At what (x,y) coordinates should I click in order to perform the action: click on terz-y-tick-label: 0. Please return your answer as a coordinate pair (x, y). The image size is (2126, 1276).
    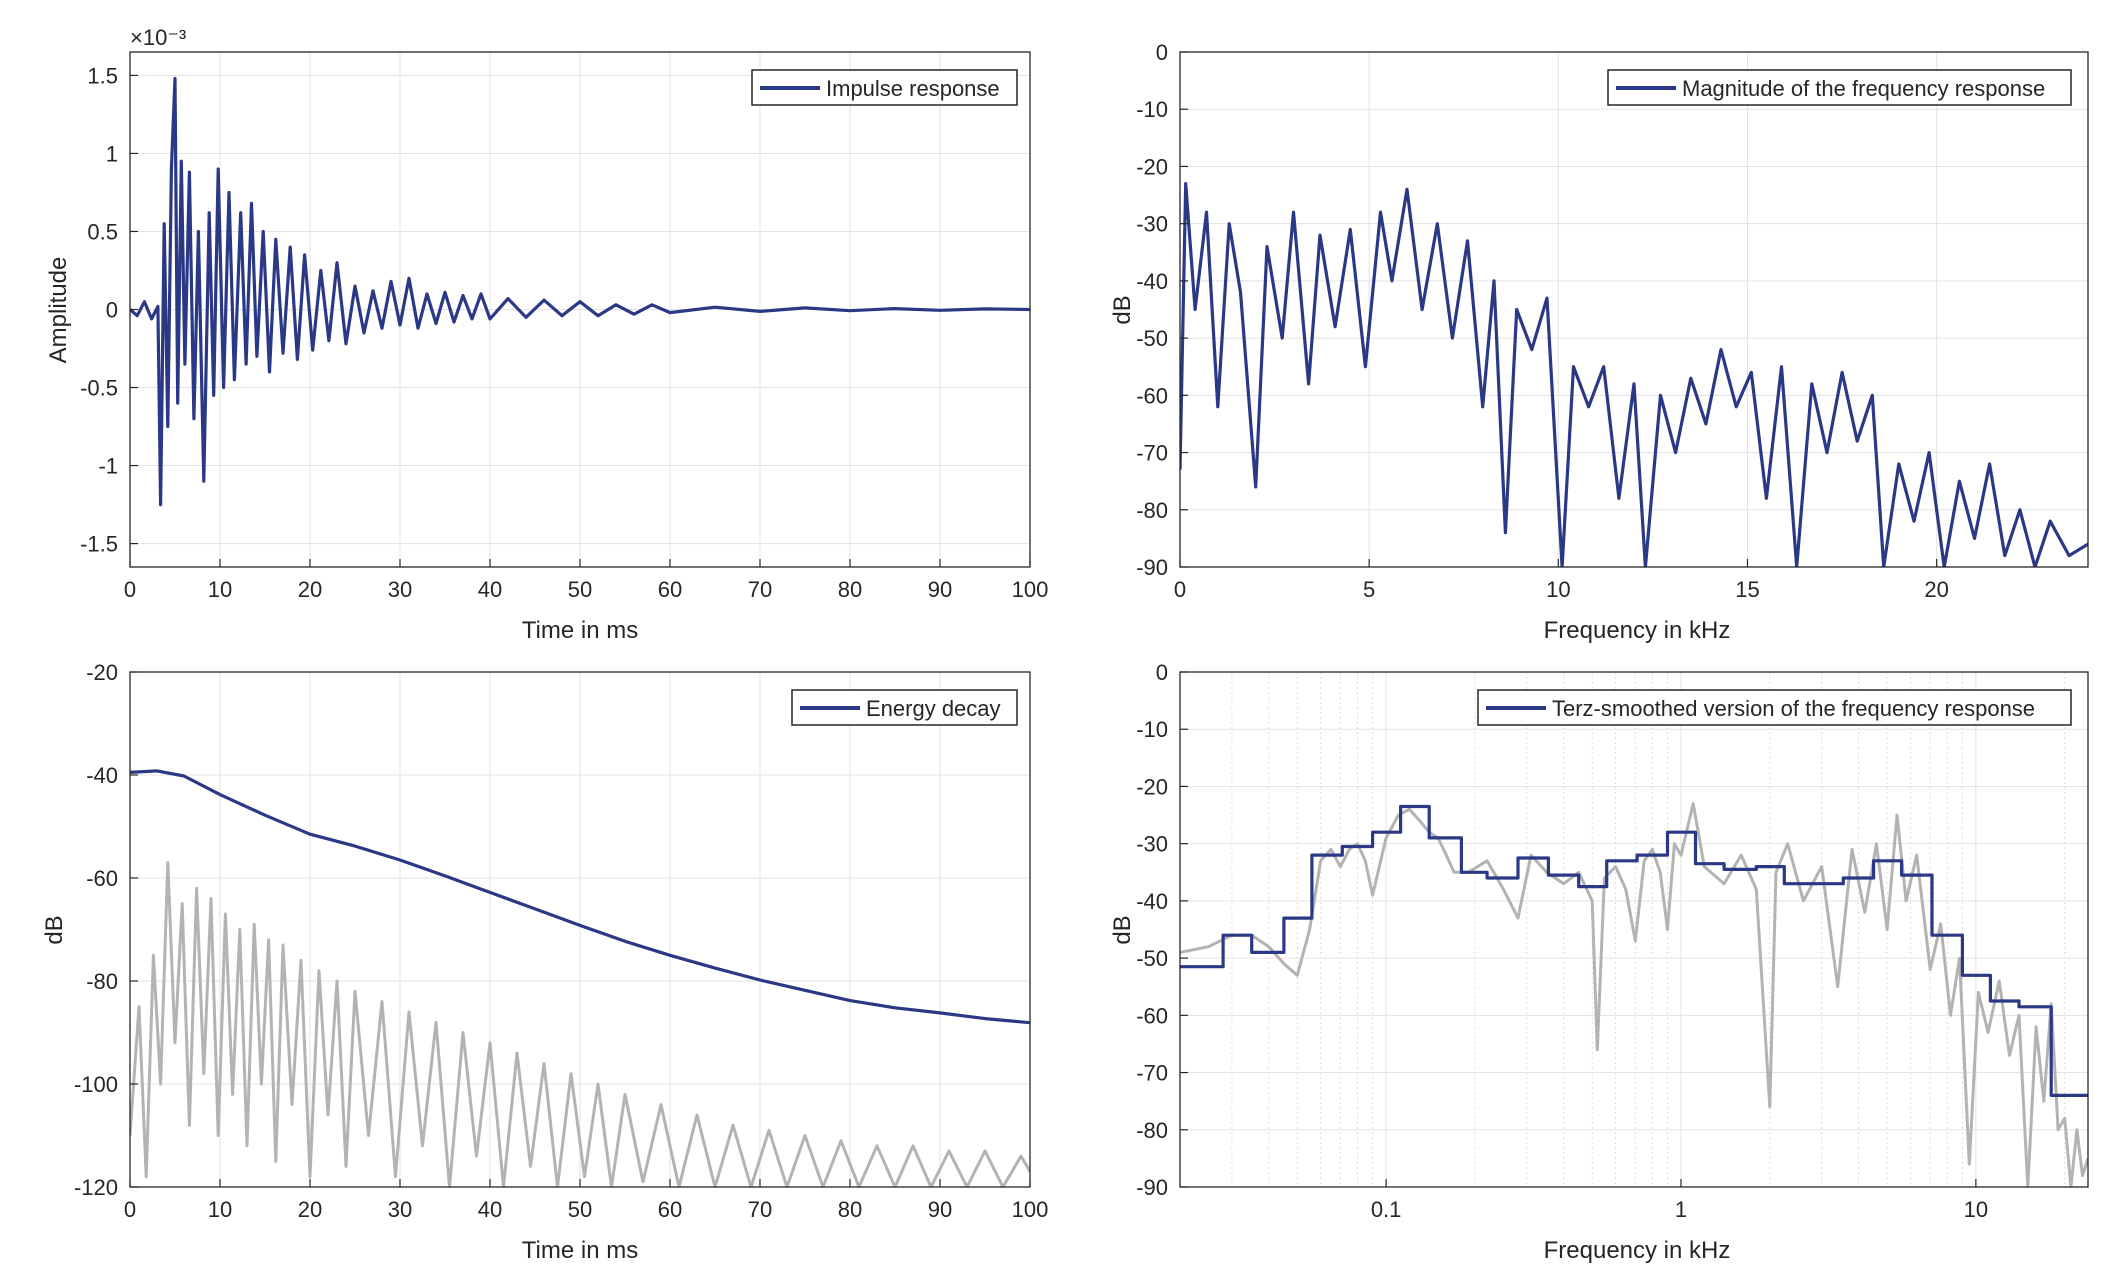
    Looking at the image, I should click on (1162, 672).